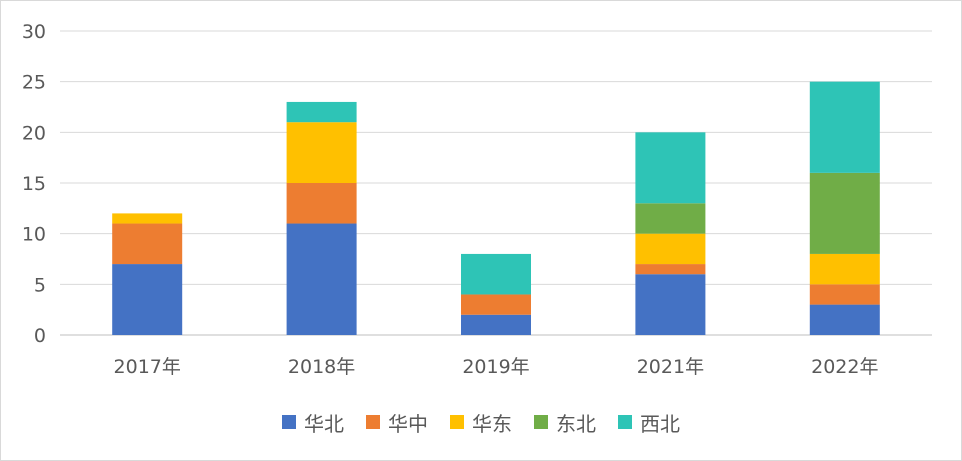 This screenshot has height=461, width=962. What do you see at coordinates (492, 423) in the screenshot?
I see `legend-label: 华东` at bounding box center [492, 423].